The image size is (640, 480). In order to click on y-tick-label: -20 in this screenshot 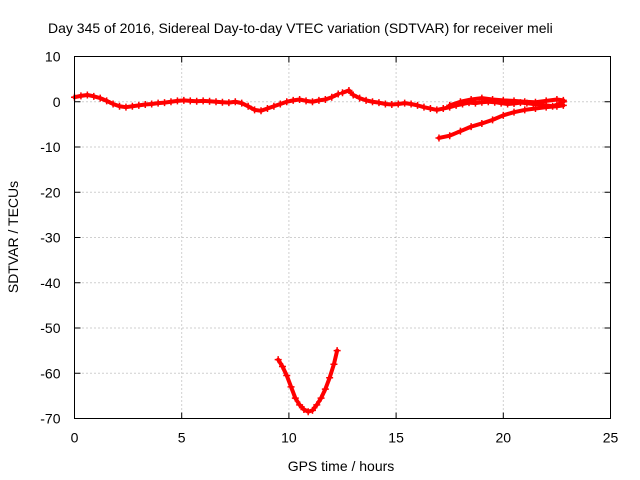, I will do `click(50, 192)`.